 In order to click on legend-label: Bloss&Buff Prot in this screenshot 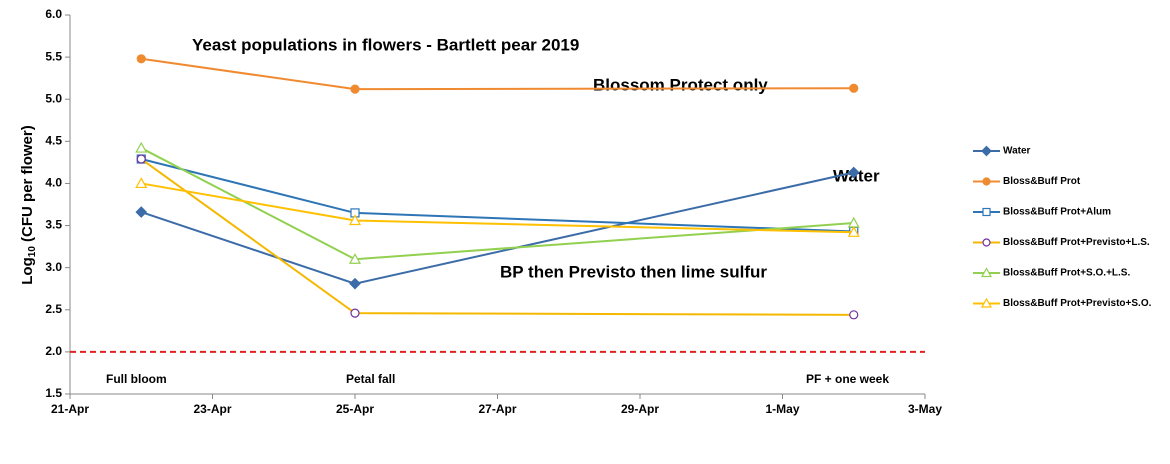, I will do `click(1042, 181)`.